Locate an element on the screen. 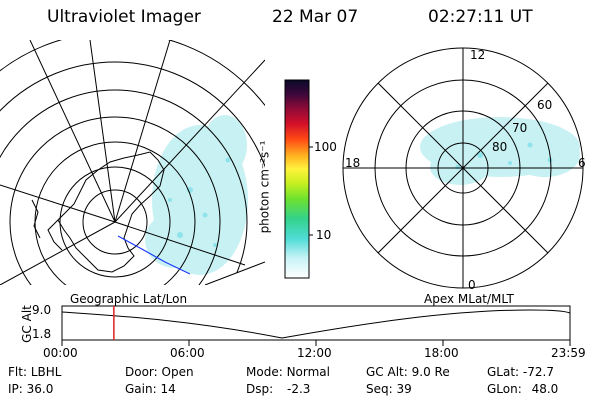 Image resolution: width=600 pixels, height=400 pixels. ip-label: IP: is located at coordinates (15, 389).